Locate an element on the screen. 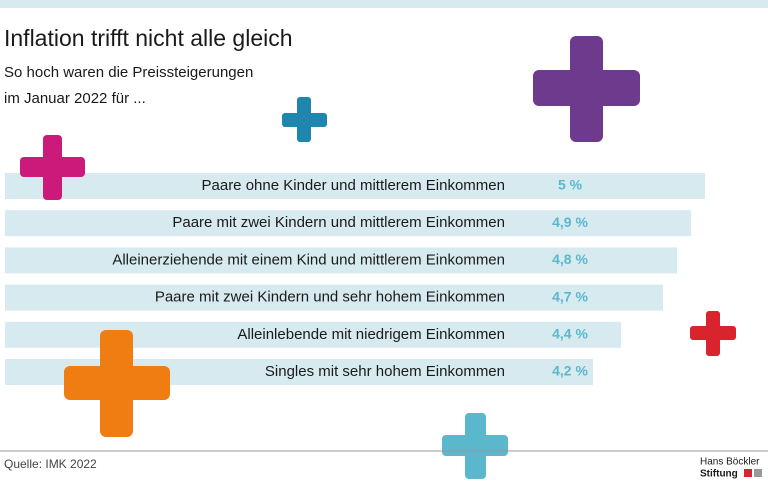  value-label: 4,7 % is located at coordinates (570, 296).